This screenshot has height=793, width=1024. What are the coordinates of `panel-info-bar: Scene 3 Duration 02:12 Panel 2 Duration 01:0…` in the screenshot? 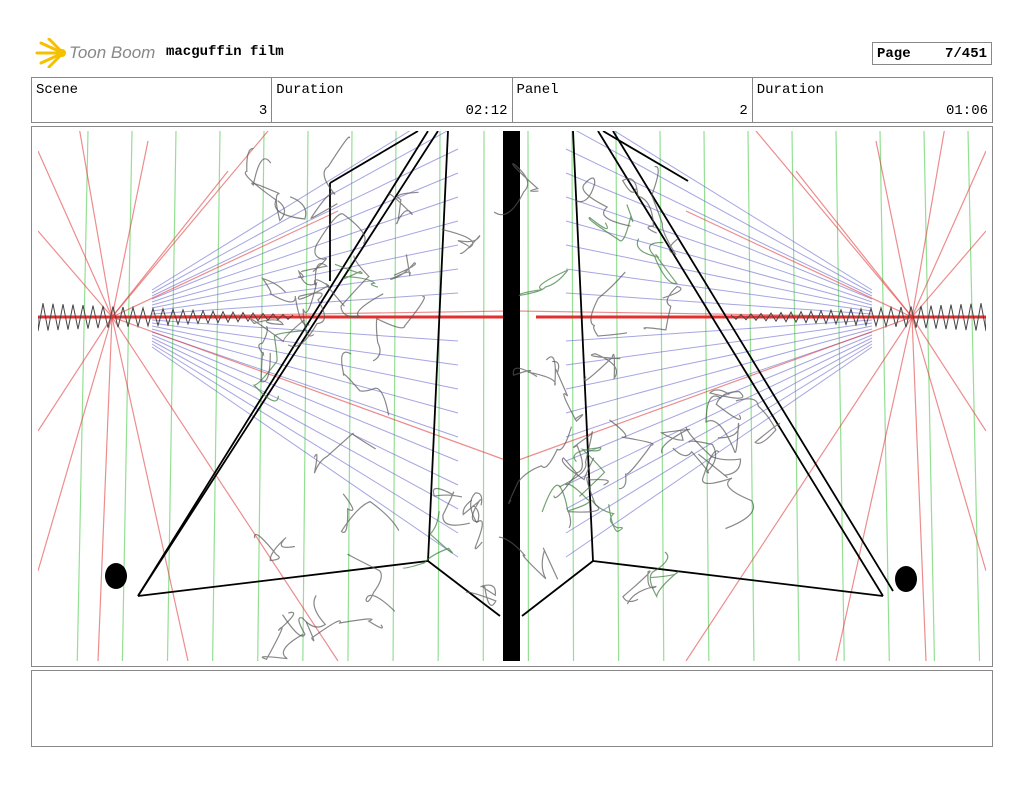 It's located at (512, 100).